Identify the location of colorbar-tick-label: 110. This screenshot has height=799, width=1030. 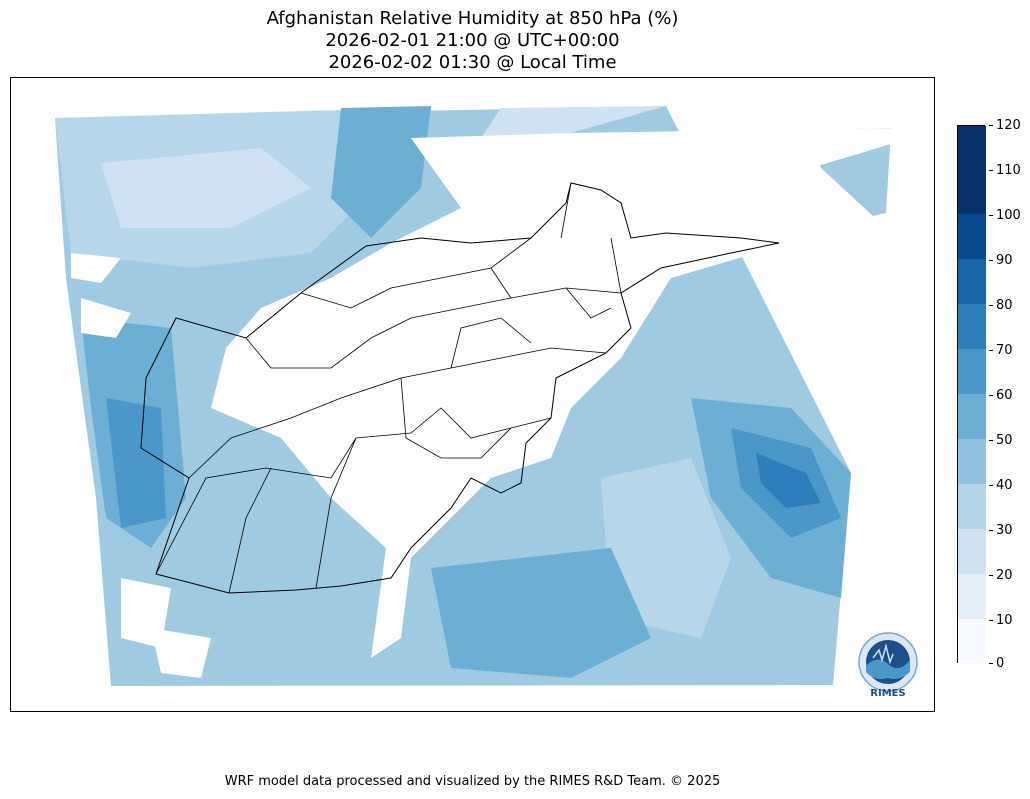
(1008, 170).